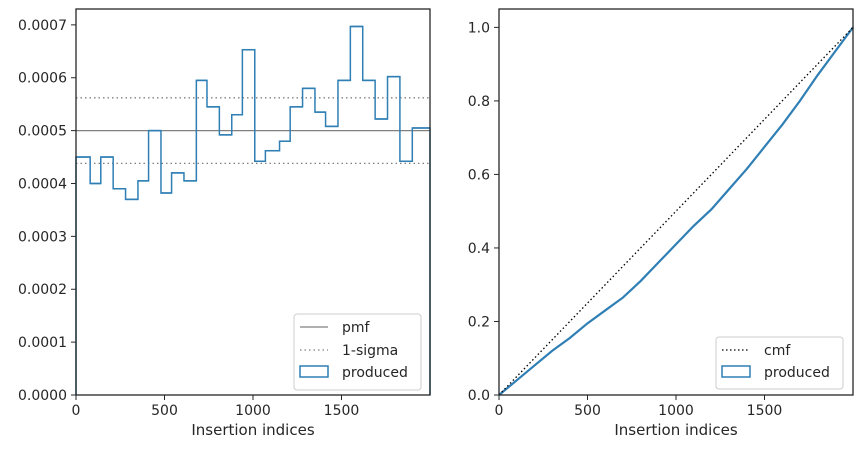 This screenshot has height=453, width=861. What do you see at coordinates (42, 290) in the screenshot?
I see `y-tick-label: 0.0002` at bounding box center [42, 290].